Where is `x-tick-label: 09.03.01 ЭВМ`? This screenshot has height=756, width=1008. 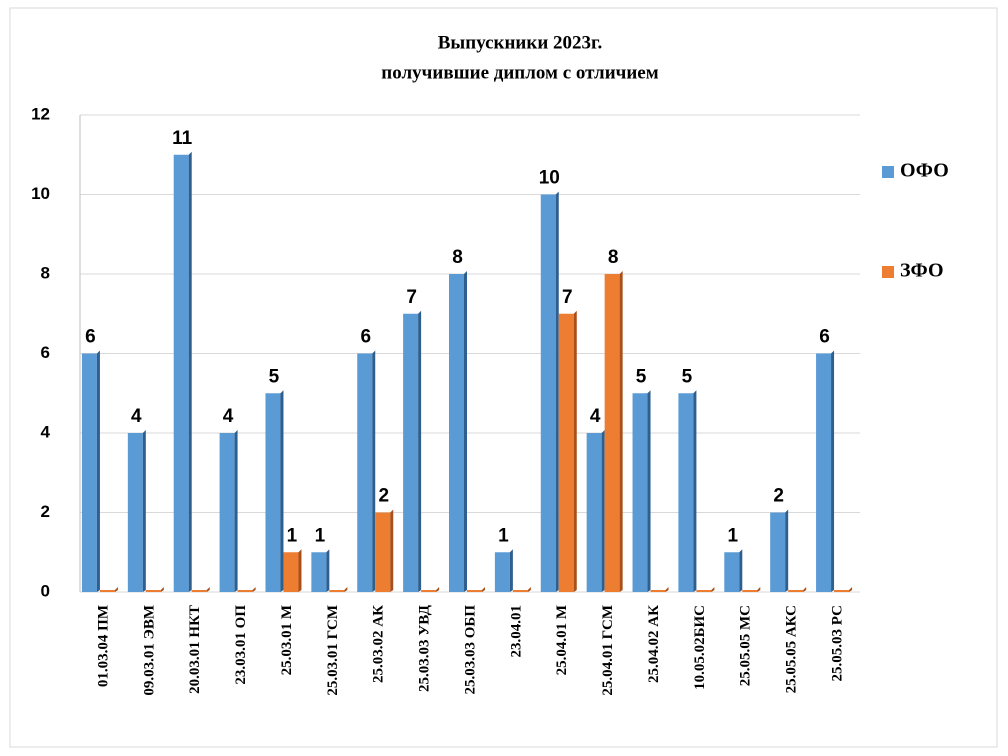
x-tick-label: 09.03.01 ЭВМ is located at coordinates (149, 650).